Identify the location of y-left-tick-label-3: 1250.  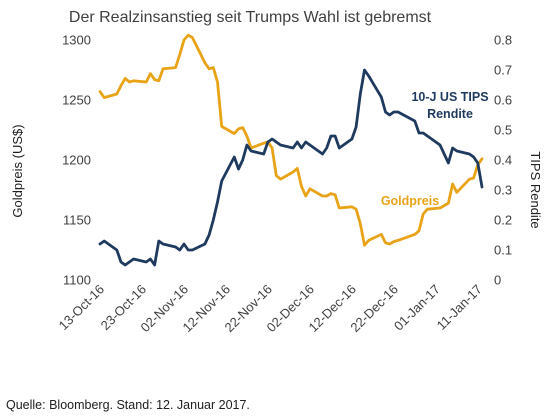
(76, 100).